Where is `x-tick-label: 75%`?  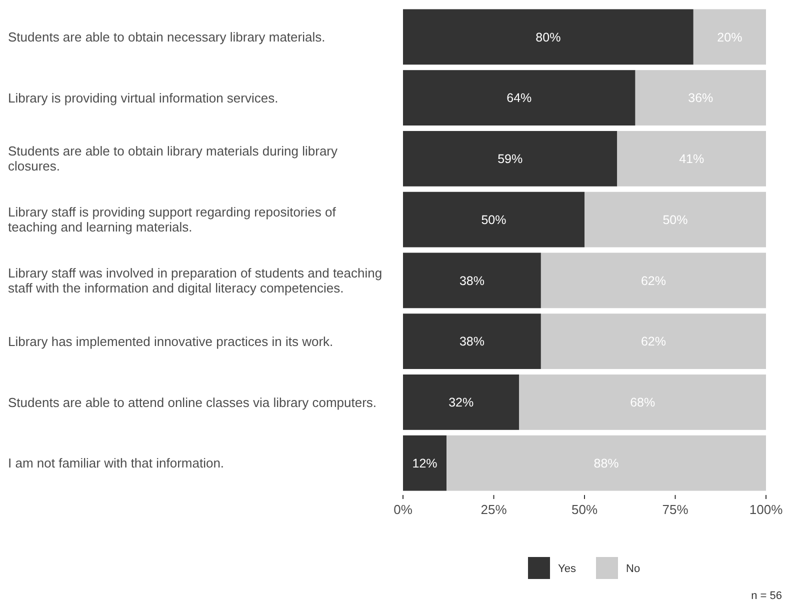 x-tick-label: 75% is located at coordinates (675, 509).